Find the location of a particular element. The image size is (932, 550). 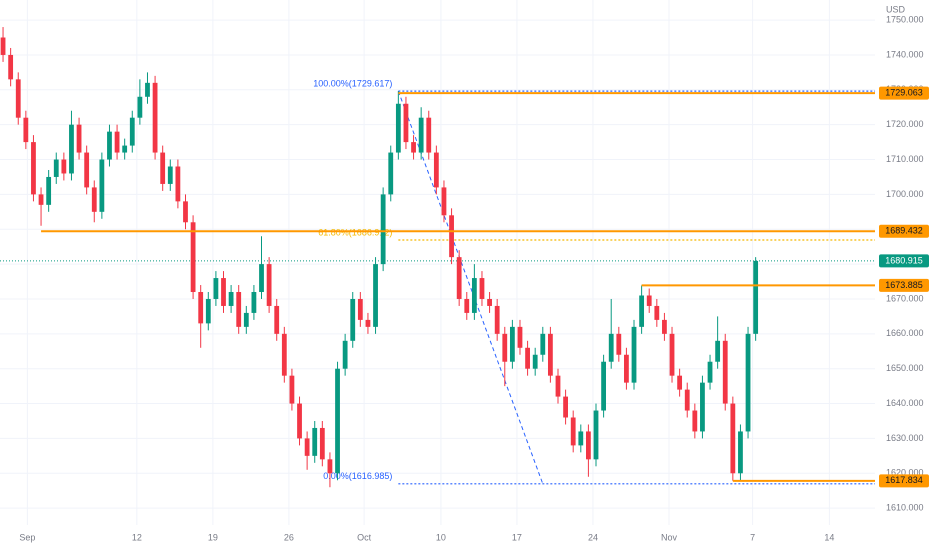

fib-label: 100.00%(1729.617) is located at coordinates (352, 84).